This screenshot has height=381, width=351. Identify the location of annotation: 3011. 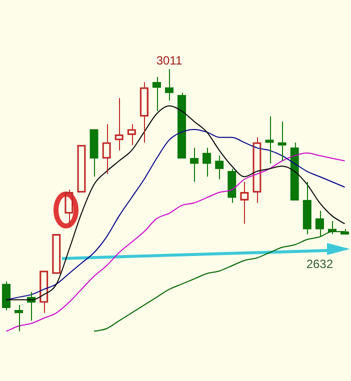
(169, 60).